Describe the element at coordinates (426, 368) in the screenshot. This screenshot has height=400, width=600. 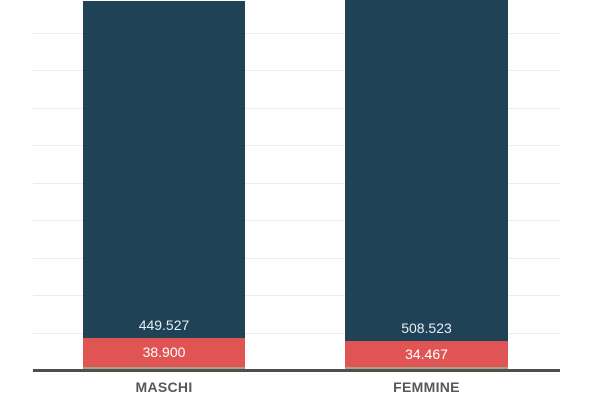
I see `bar-femmine-baseline-strip` at that location.